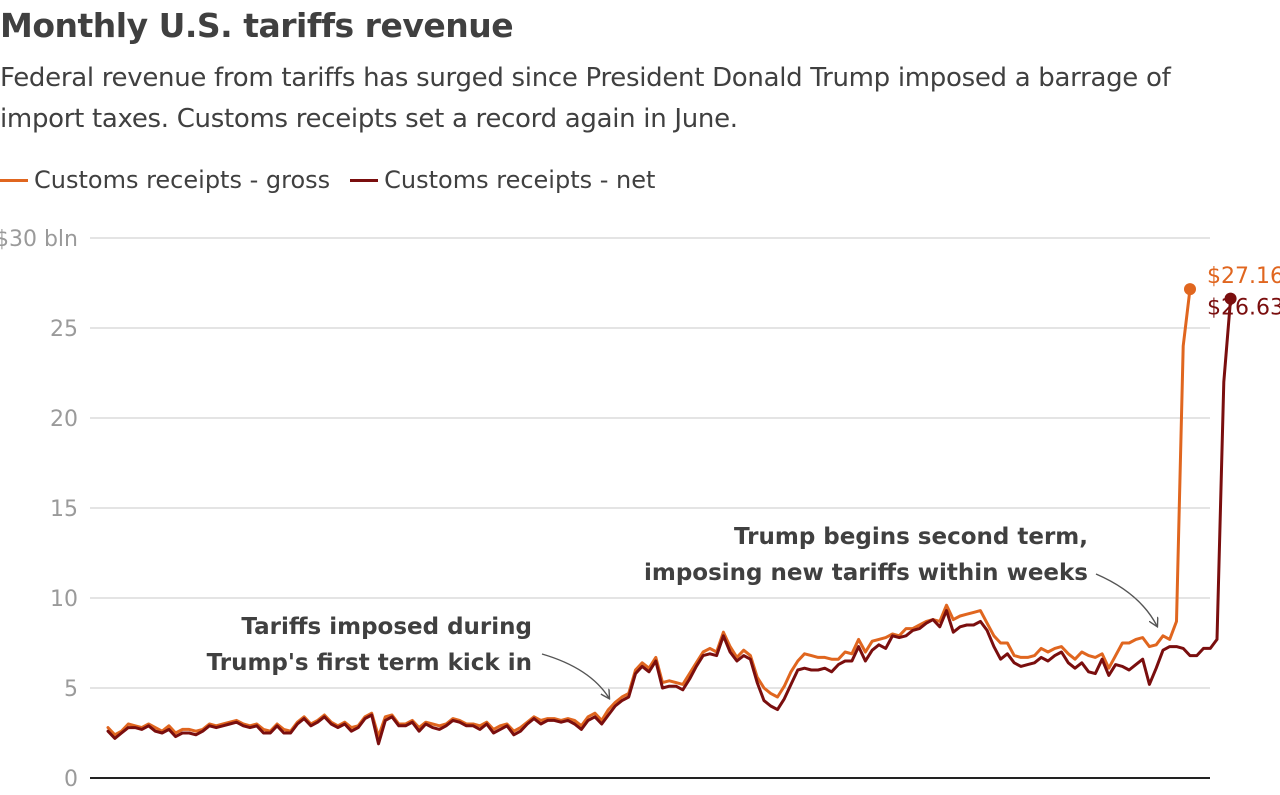  Describe the element at coordinates (1243, 308) in the screenshot. I see `end-label-net: $26.63` at that location.